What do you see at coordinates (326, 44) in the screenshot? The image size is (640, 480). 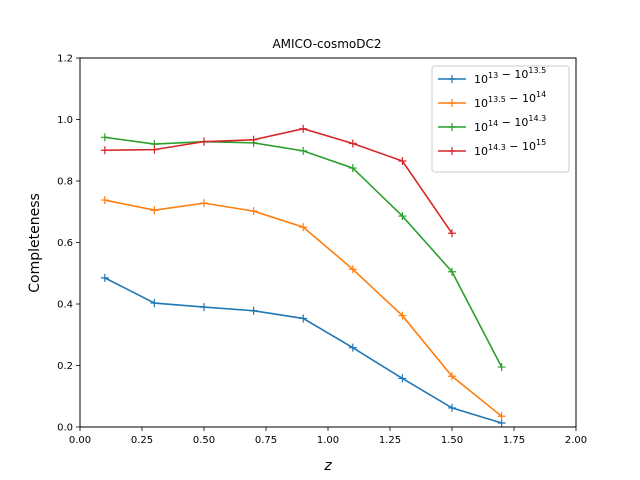 I see `chart-title: AMICO-cosmoDC2` at bounding box center [326, 44].